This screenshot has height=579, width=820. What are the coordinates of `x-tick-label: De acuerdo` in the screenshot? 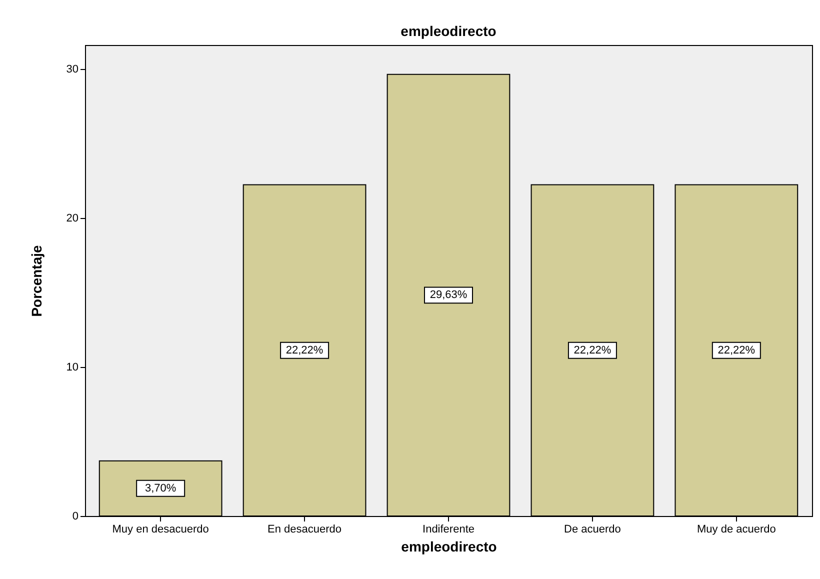 It's located at (592, 530).